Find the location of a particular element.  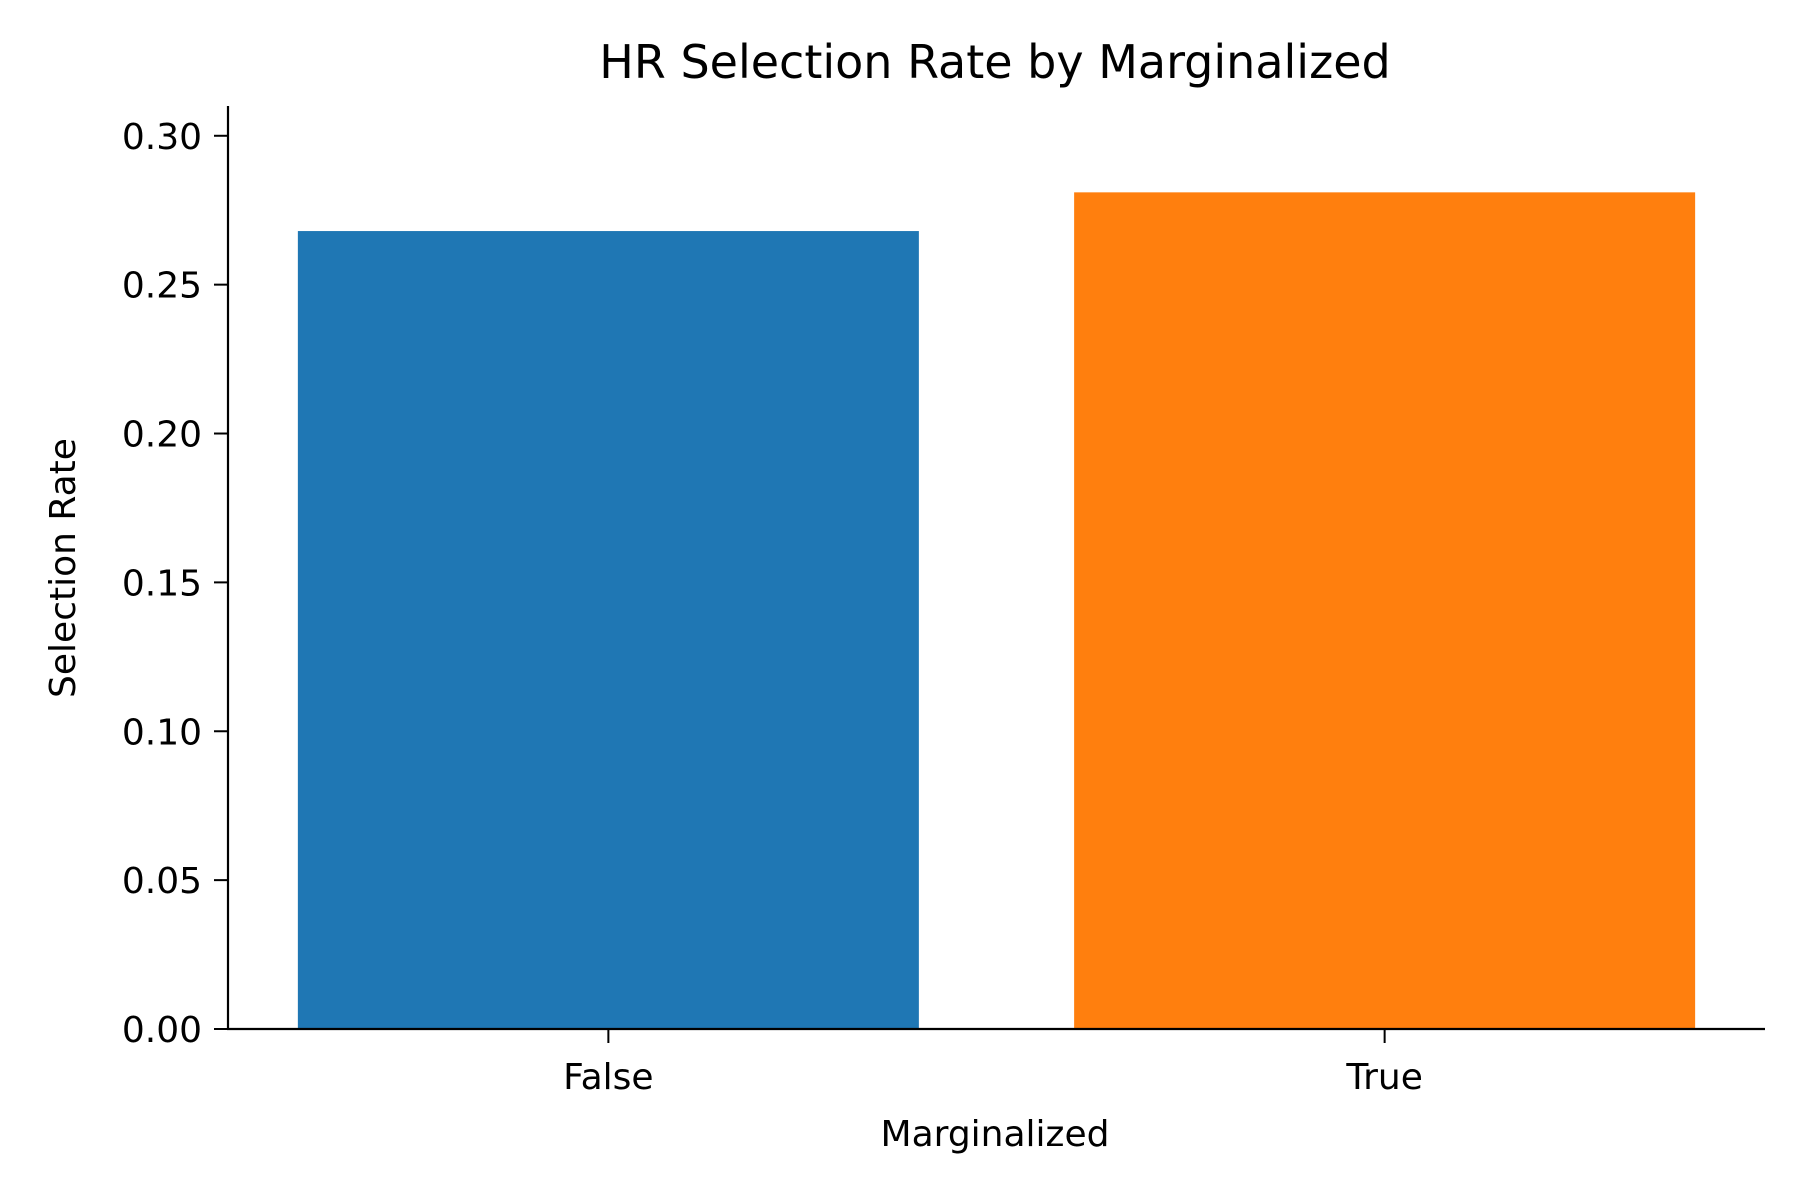

x-axis-label: Marginalized is located at coordinates (995, 1134).